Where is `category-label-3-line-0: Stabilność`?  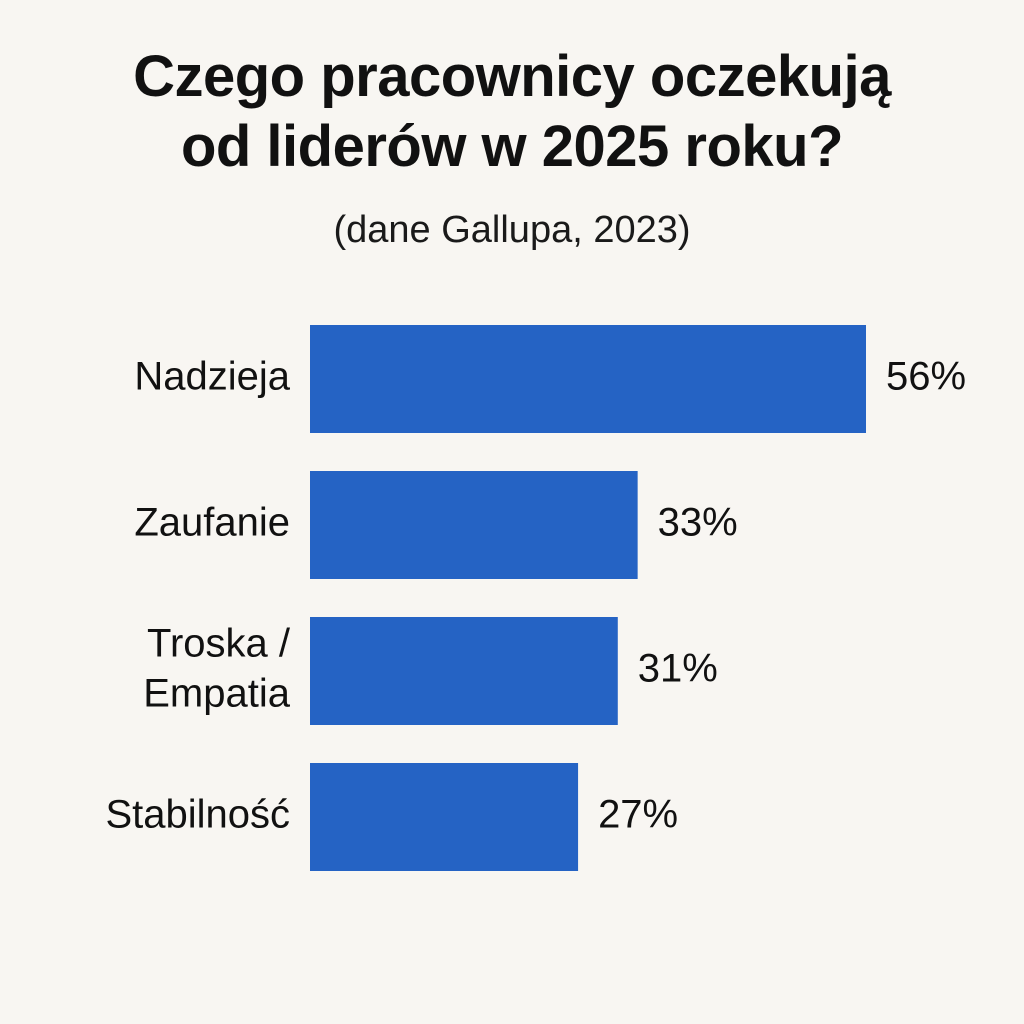
category-label-3-line-0: Stabilność is located at coordinates (197, 815).